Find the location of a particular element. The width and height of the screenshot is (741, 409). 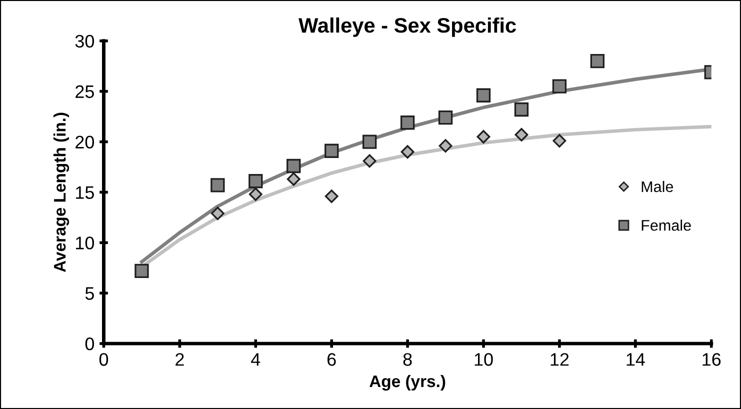

y-tick-label: 25 is located at coordinates (85, 91).